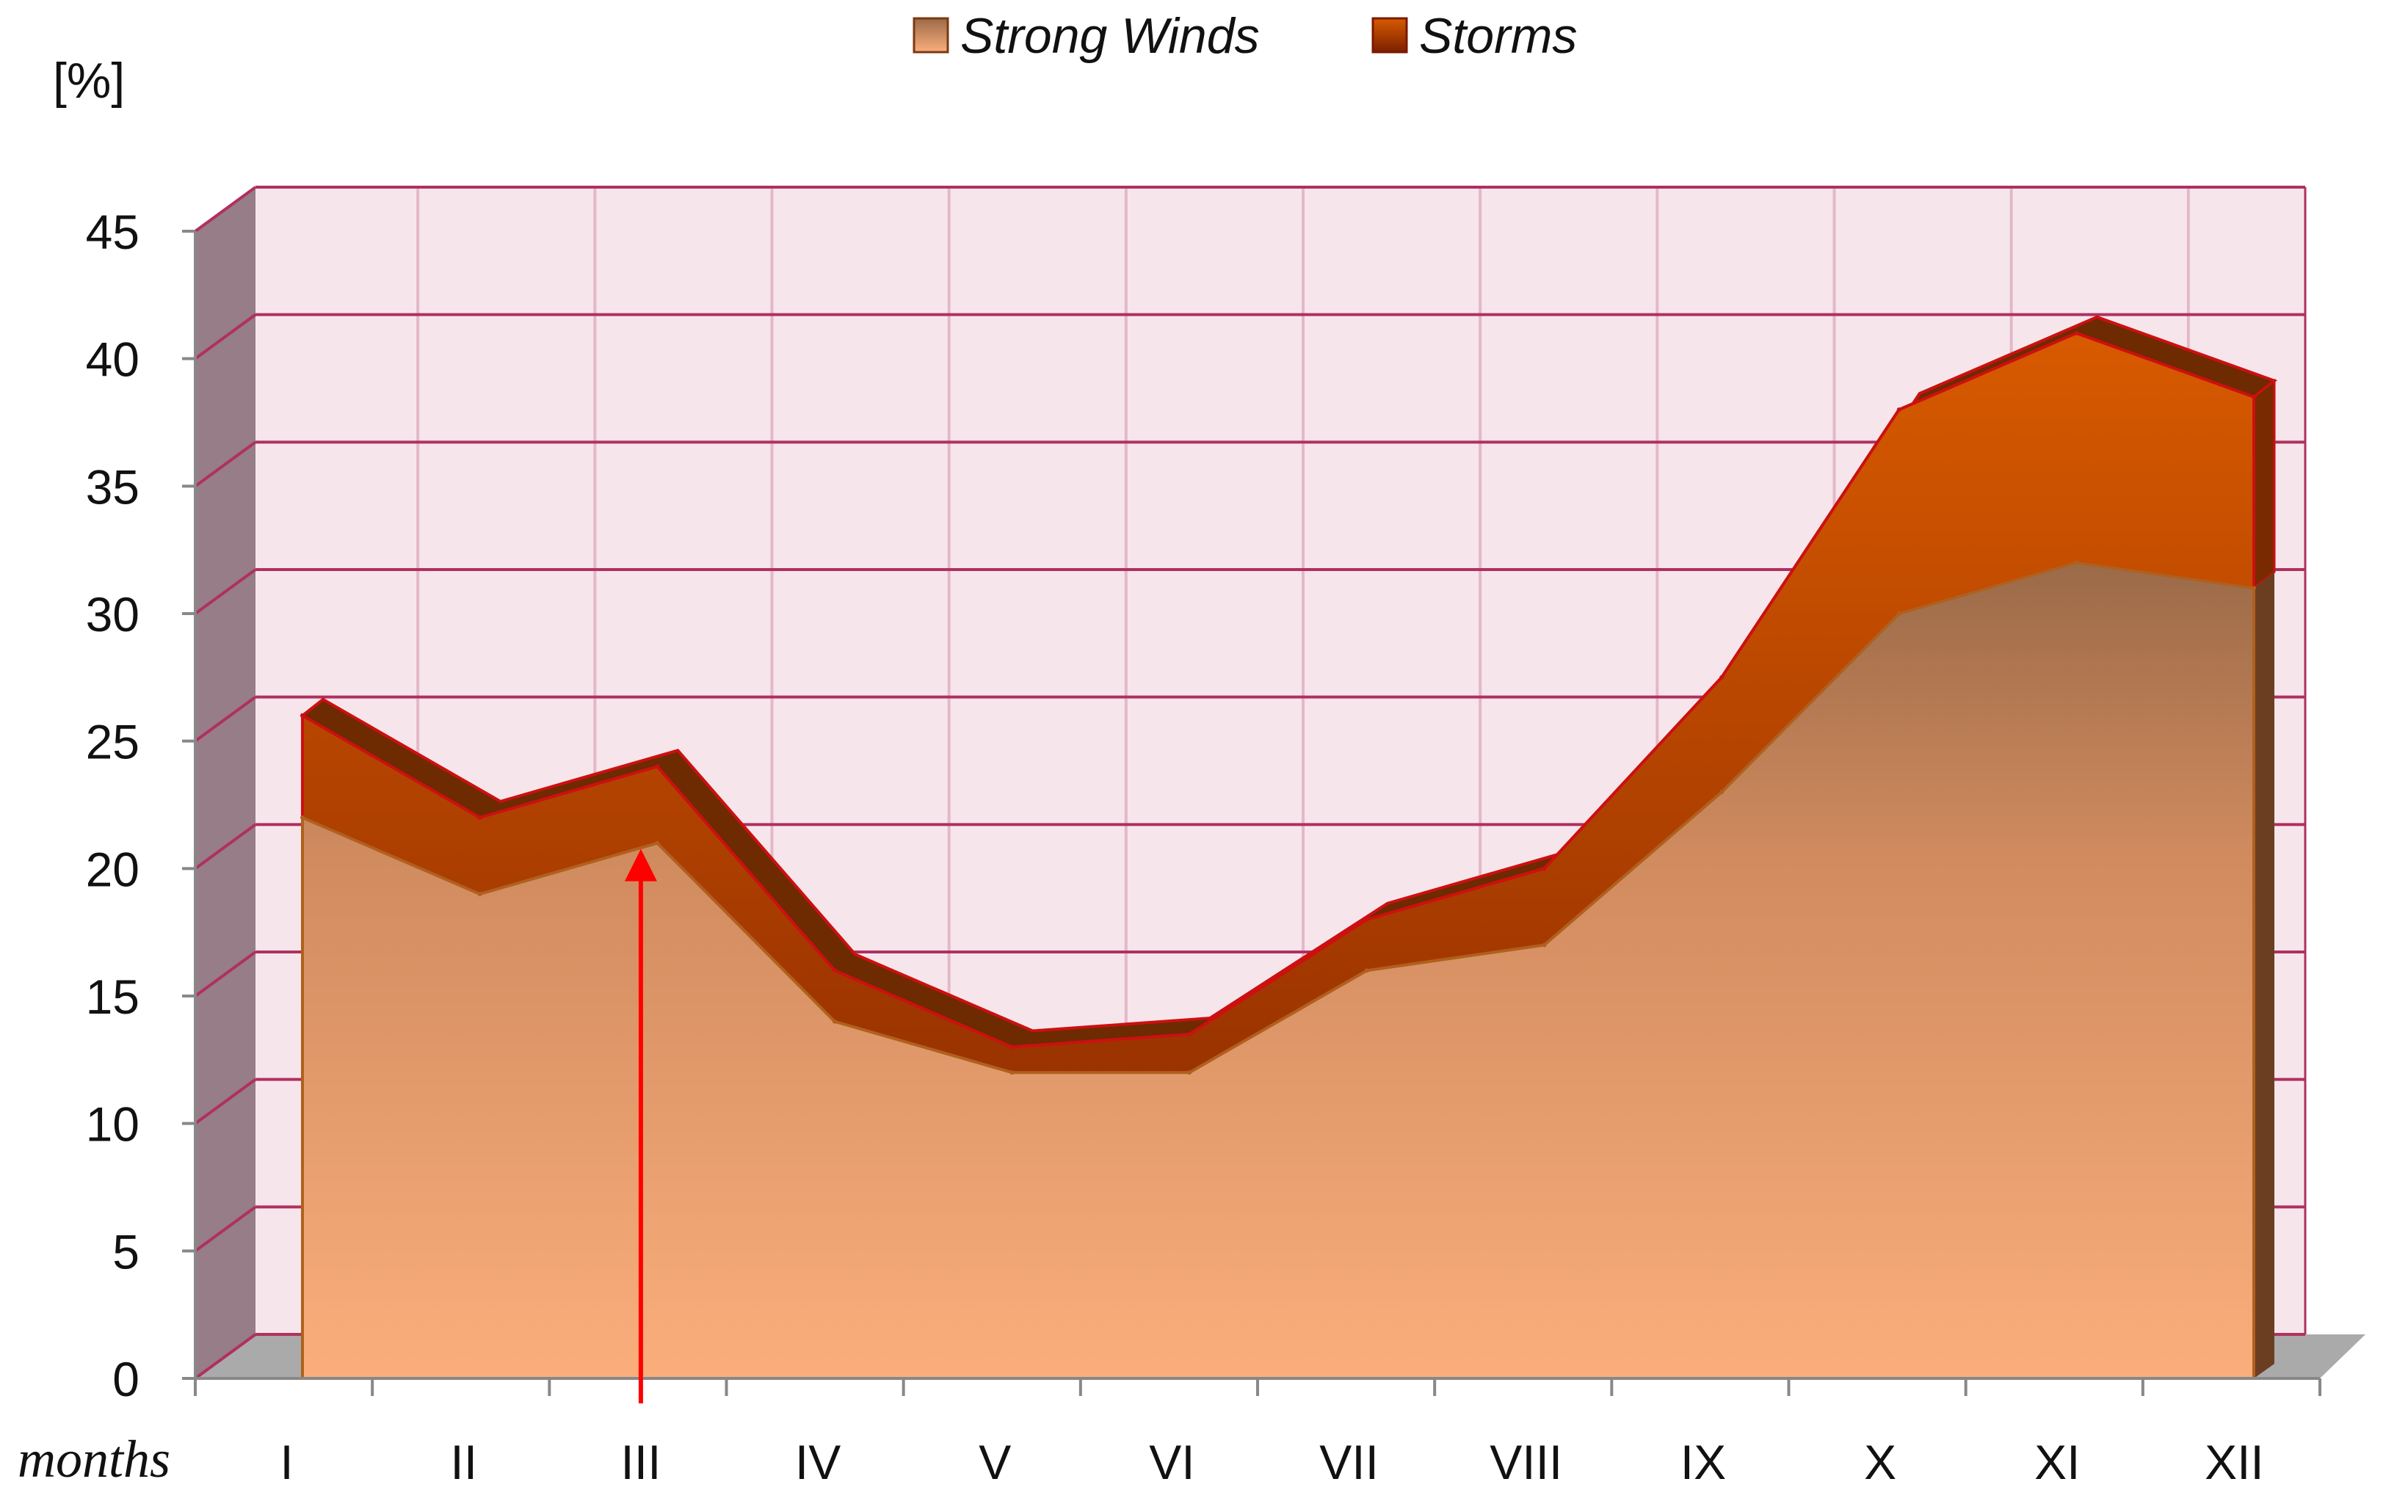 The image size is (2408, 1512). I want to click on x-tick-label: III, so click(640, 1462).